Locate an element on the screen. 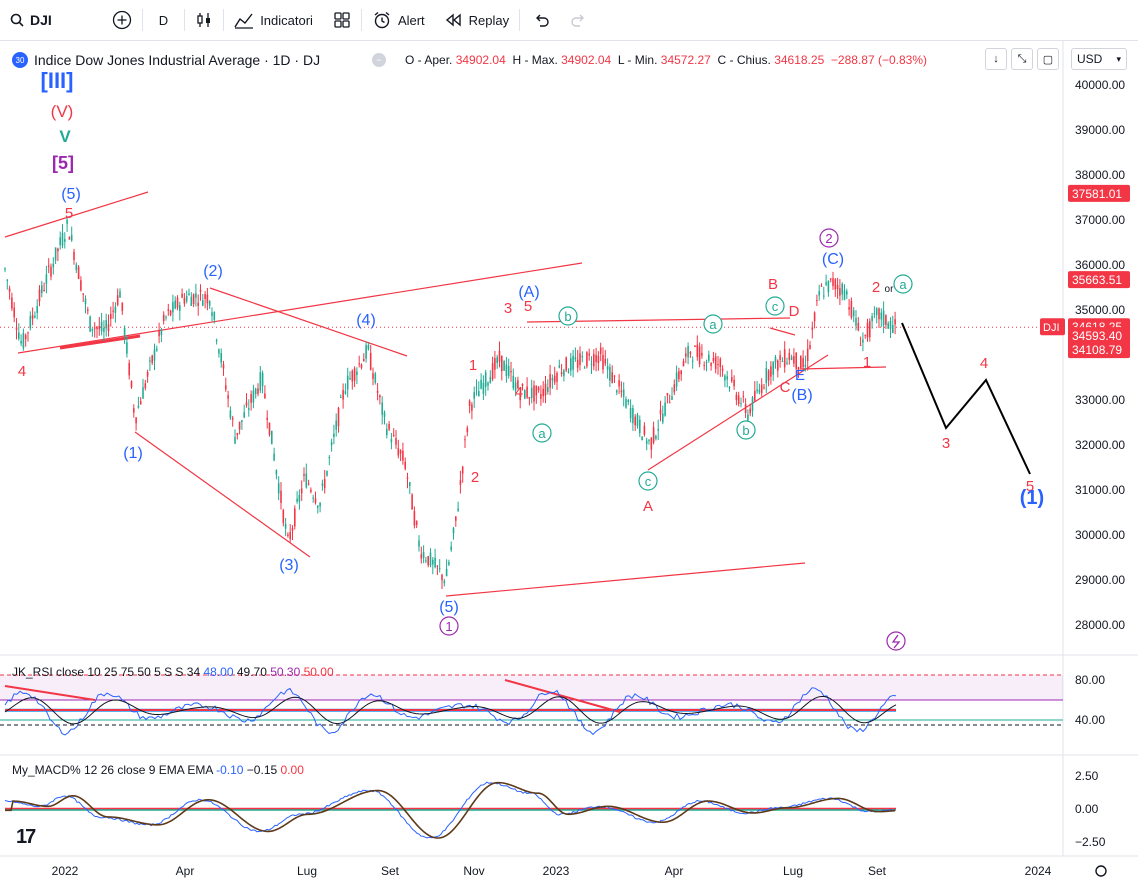 This screenshot has width=1138, height=885. wave-circled-label: a is located at coordinates (713, 324).